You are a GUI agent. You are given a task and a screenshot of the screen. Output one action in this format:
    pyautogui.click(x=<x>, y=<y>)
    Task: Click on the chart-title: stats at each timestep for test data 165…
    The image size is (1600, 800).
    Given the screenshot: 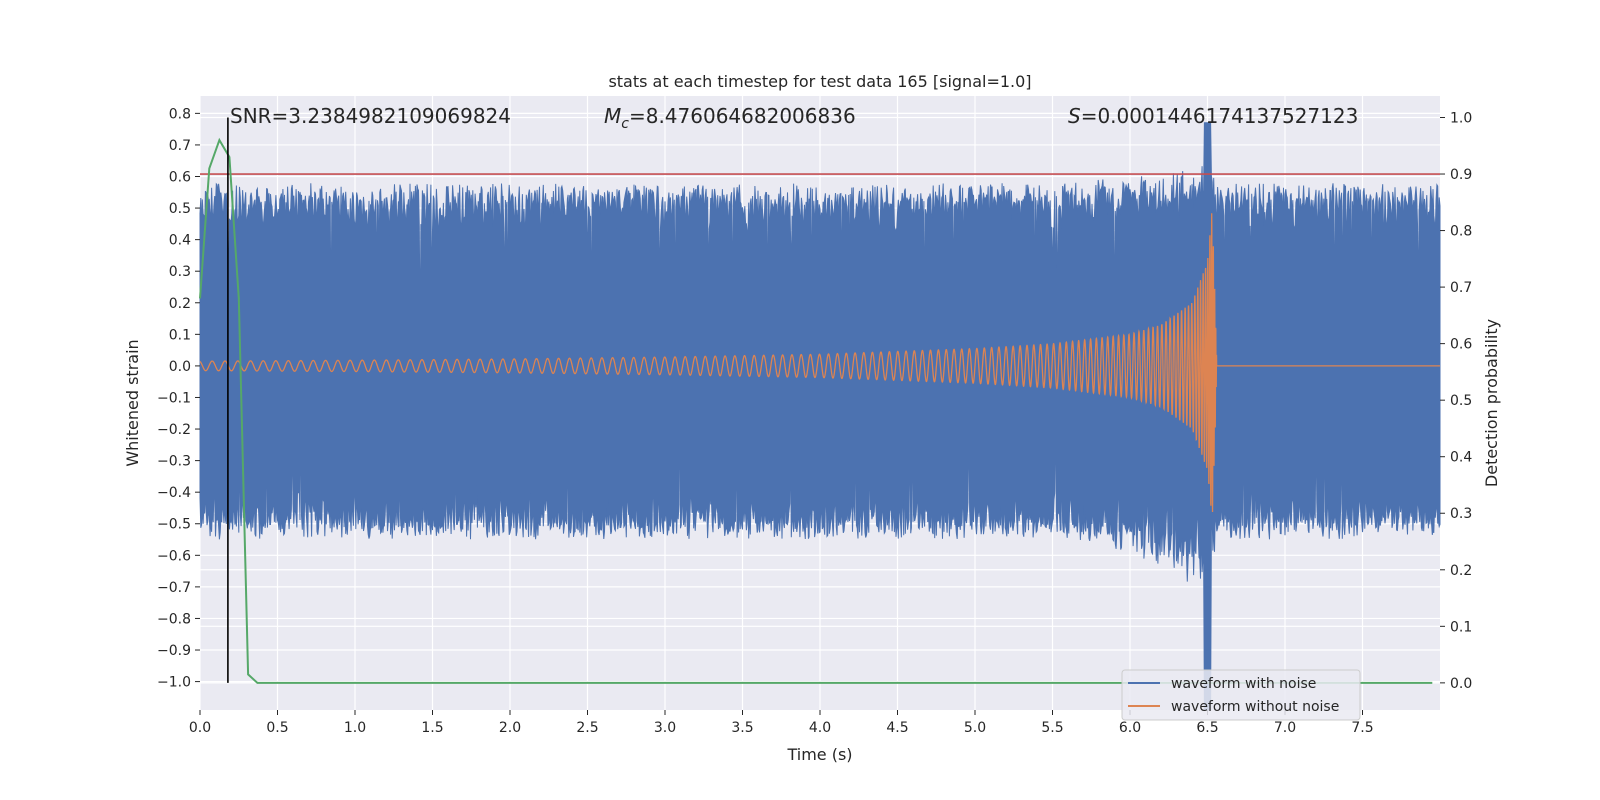 What is the action you would take?
    pyautogui.click(x=819, y=81)
    